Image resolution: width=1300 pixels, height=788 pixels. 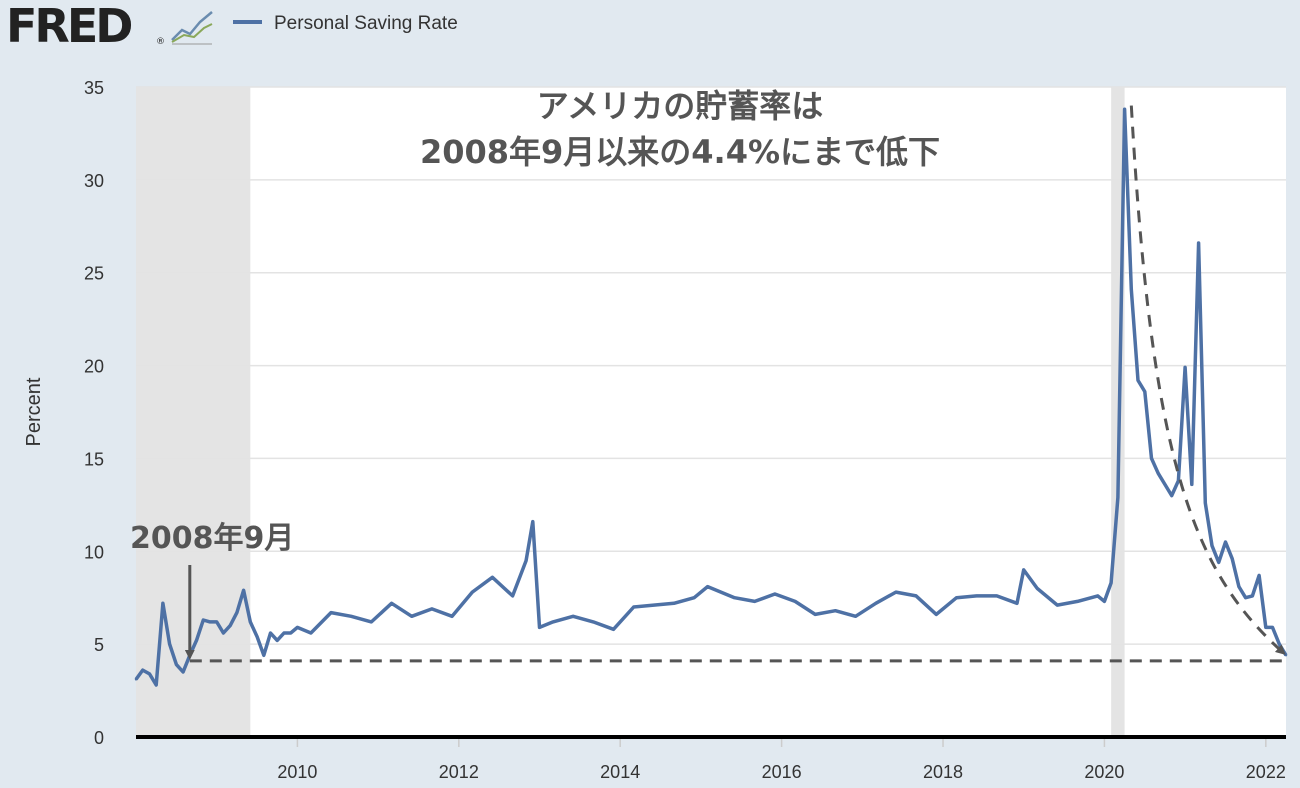 What do you see at coordinates (1207, 380) in the screenshot?
I see `decline-trend-arrow` at bounding box center [1207, 380].